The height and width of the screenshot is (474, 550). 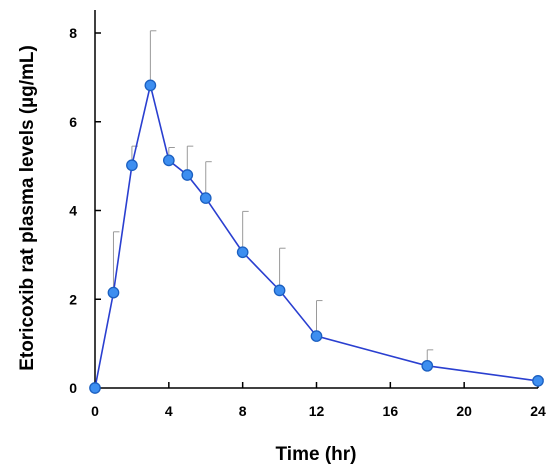 I want to click on x-ticks: 0 4 8 12 16 20 24, so click(x=318, y=400).